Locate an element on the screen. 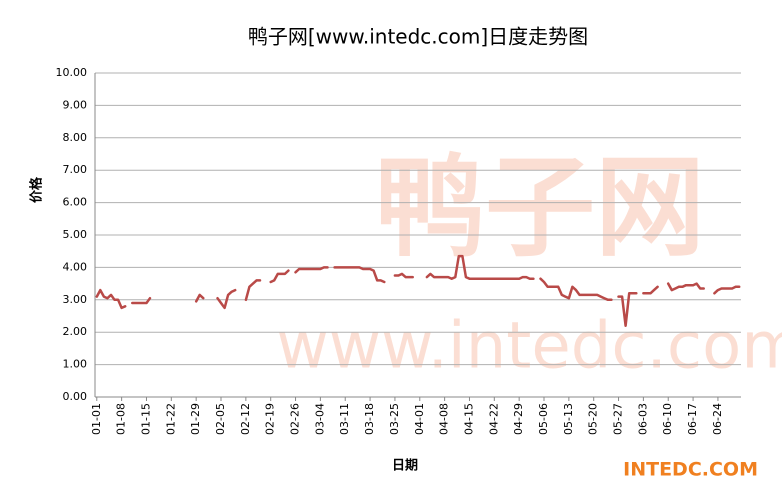 The height and width of the screenshot is (492, 782). y-tick-label: 2.00 is located at coordinates (75, 331).